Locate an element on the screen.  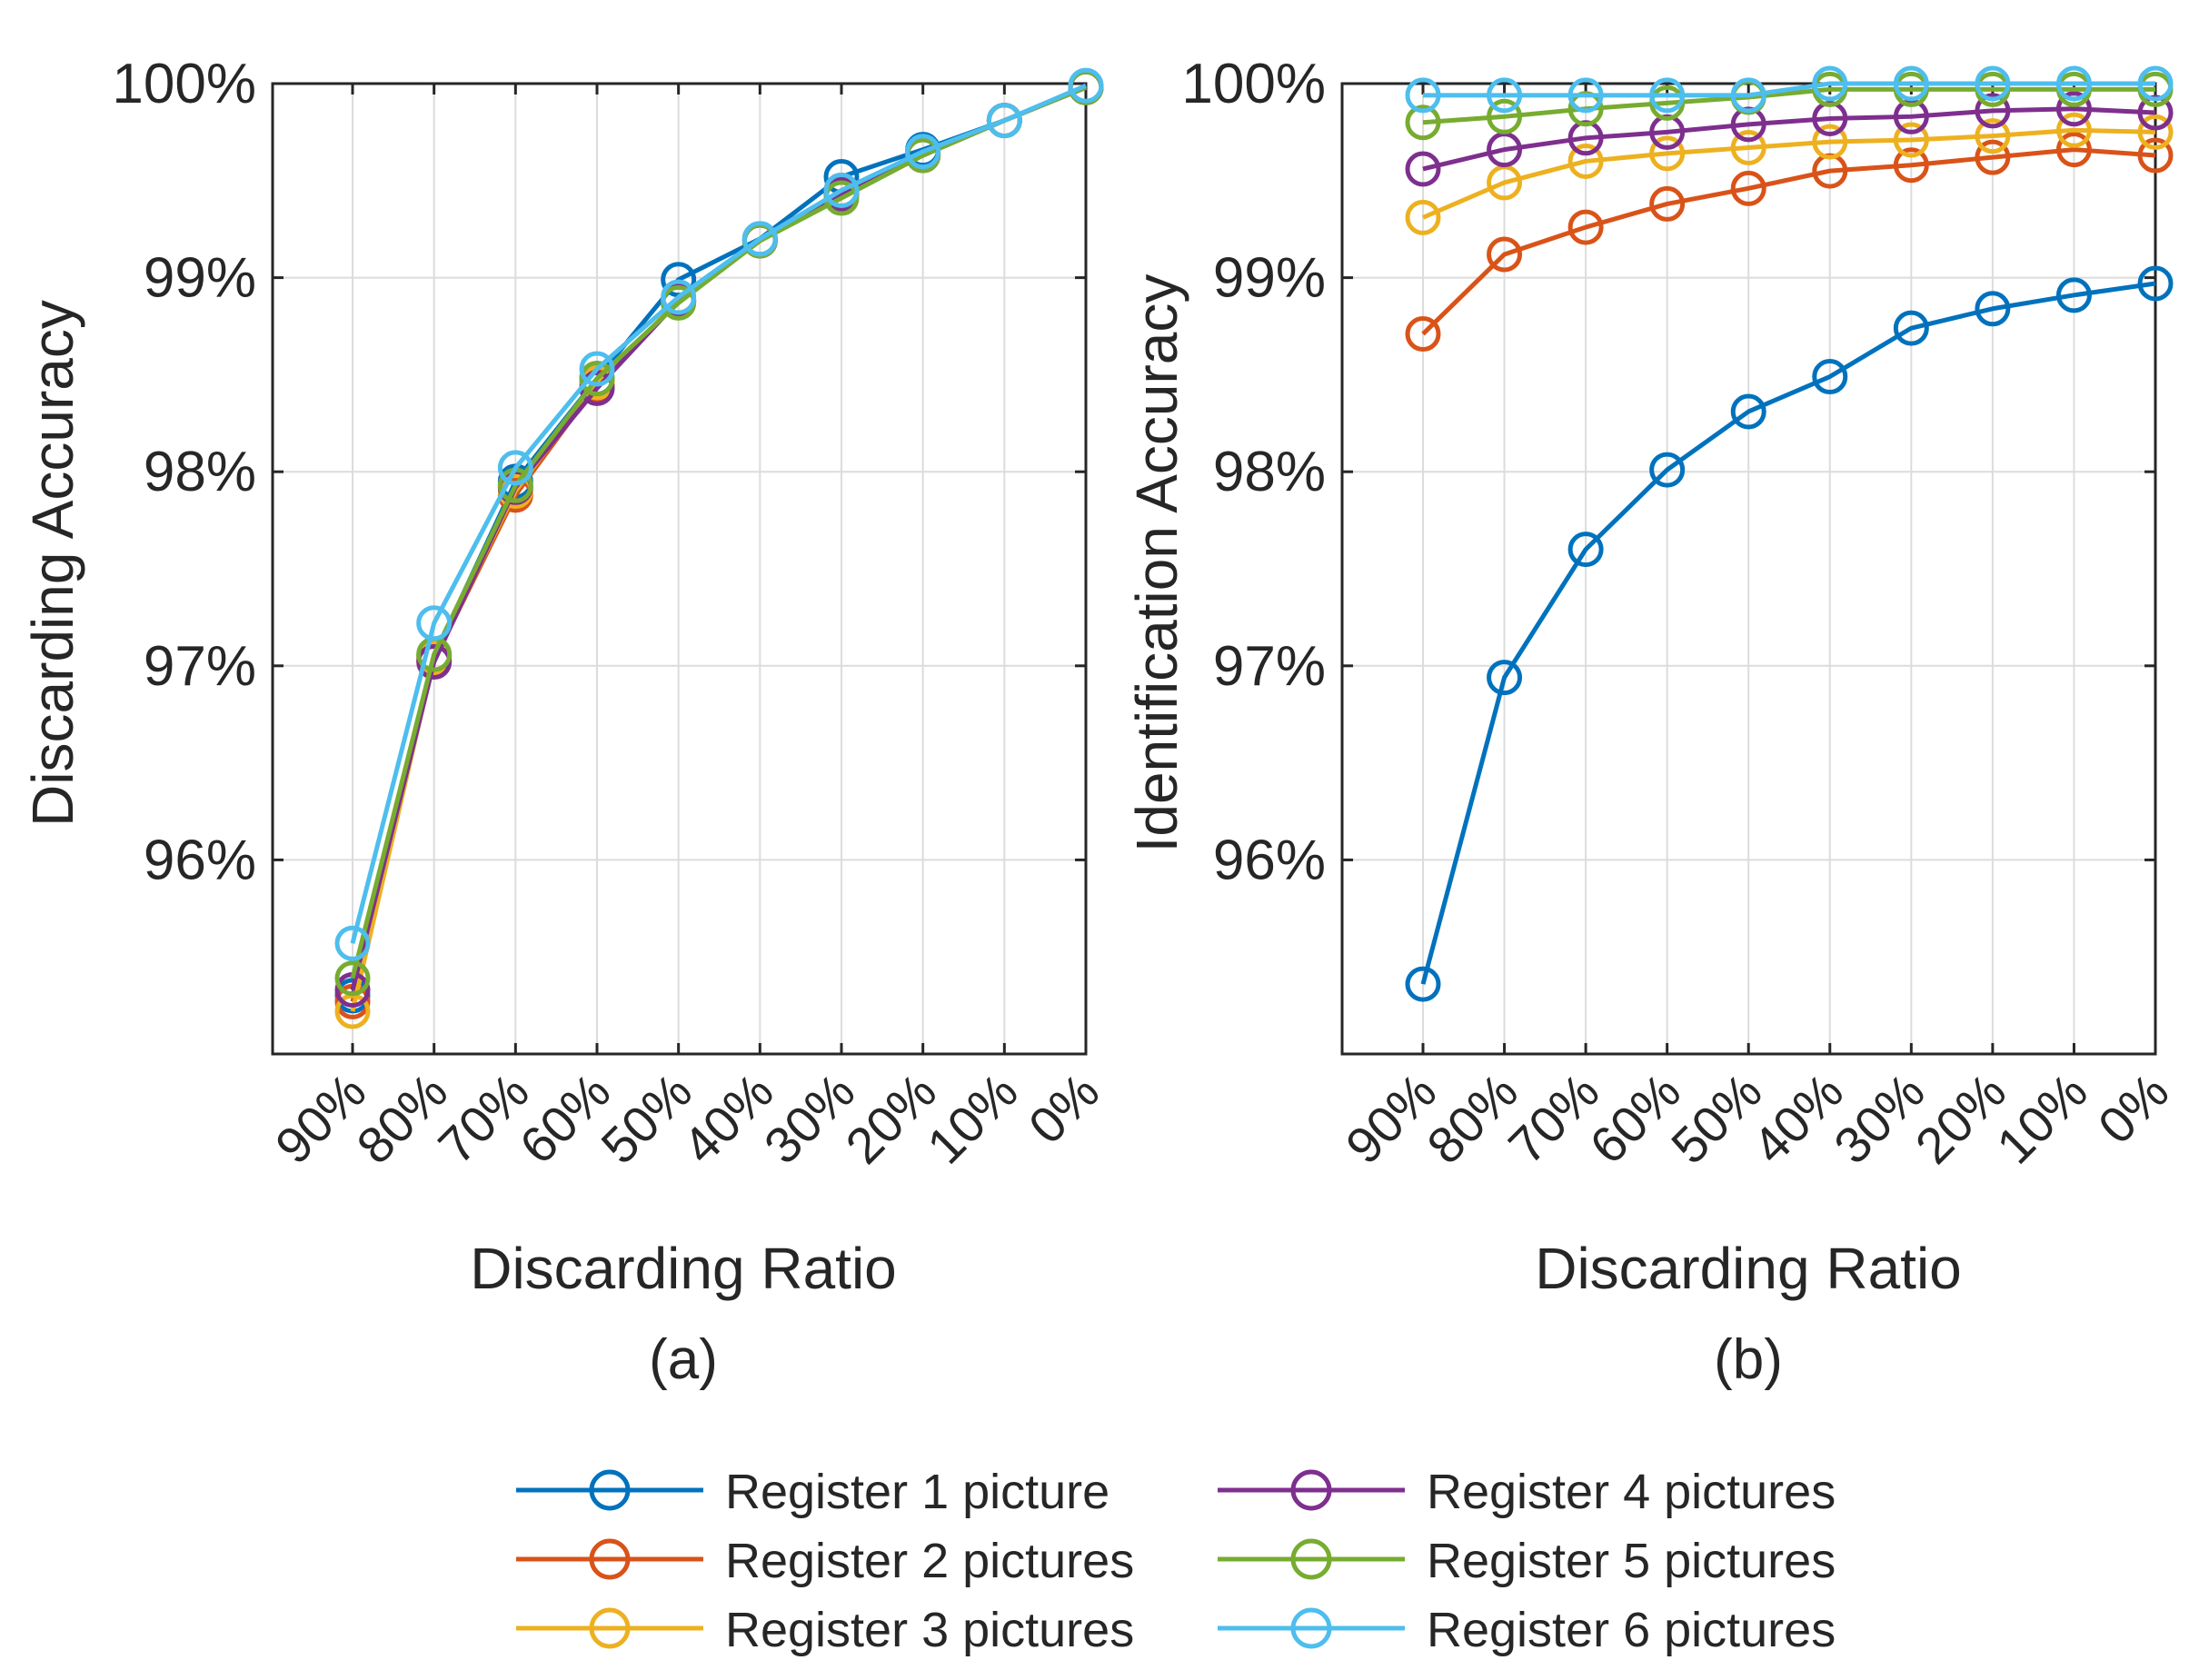
x-axis-label: Discarding Ratio is located at coordinates (1748, 1268).